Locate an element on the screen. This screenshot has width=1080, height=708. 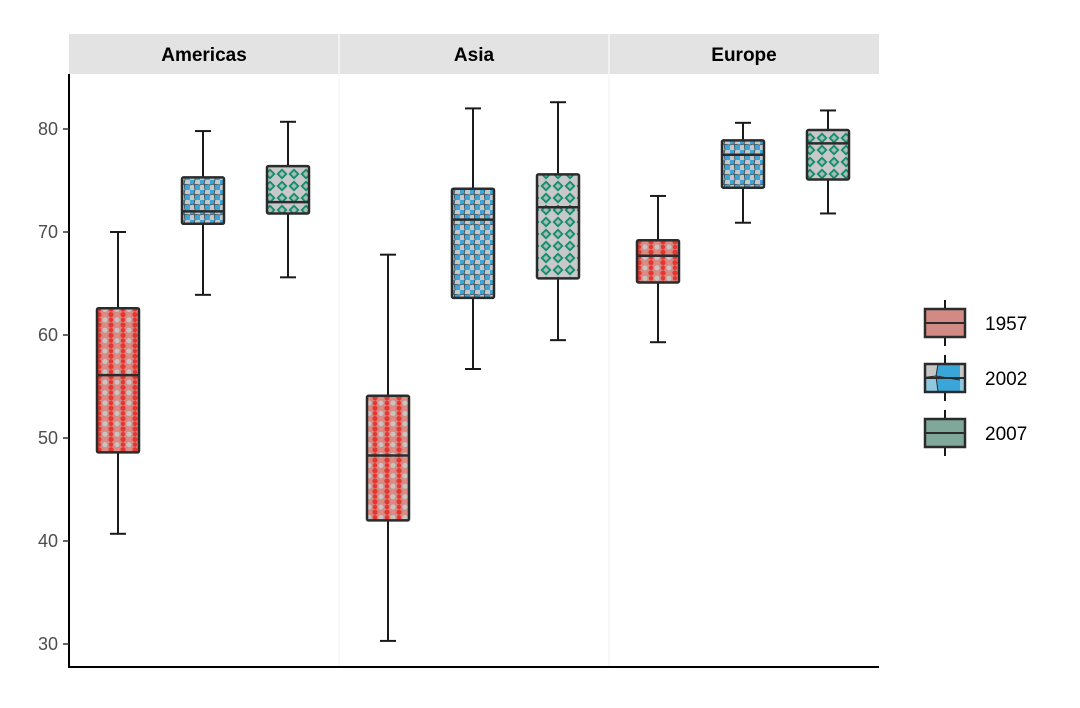
box-asia-2007 is located at coordinates (558, 221).